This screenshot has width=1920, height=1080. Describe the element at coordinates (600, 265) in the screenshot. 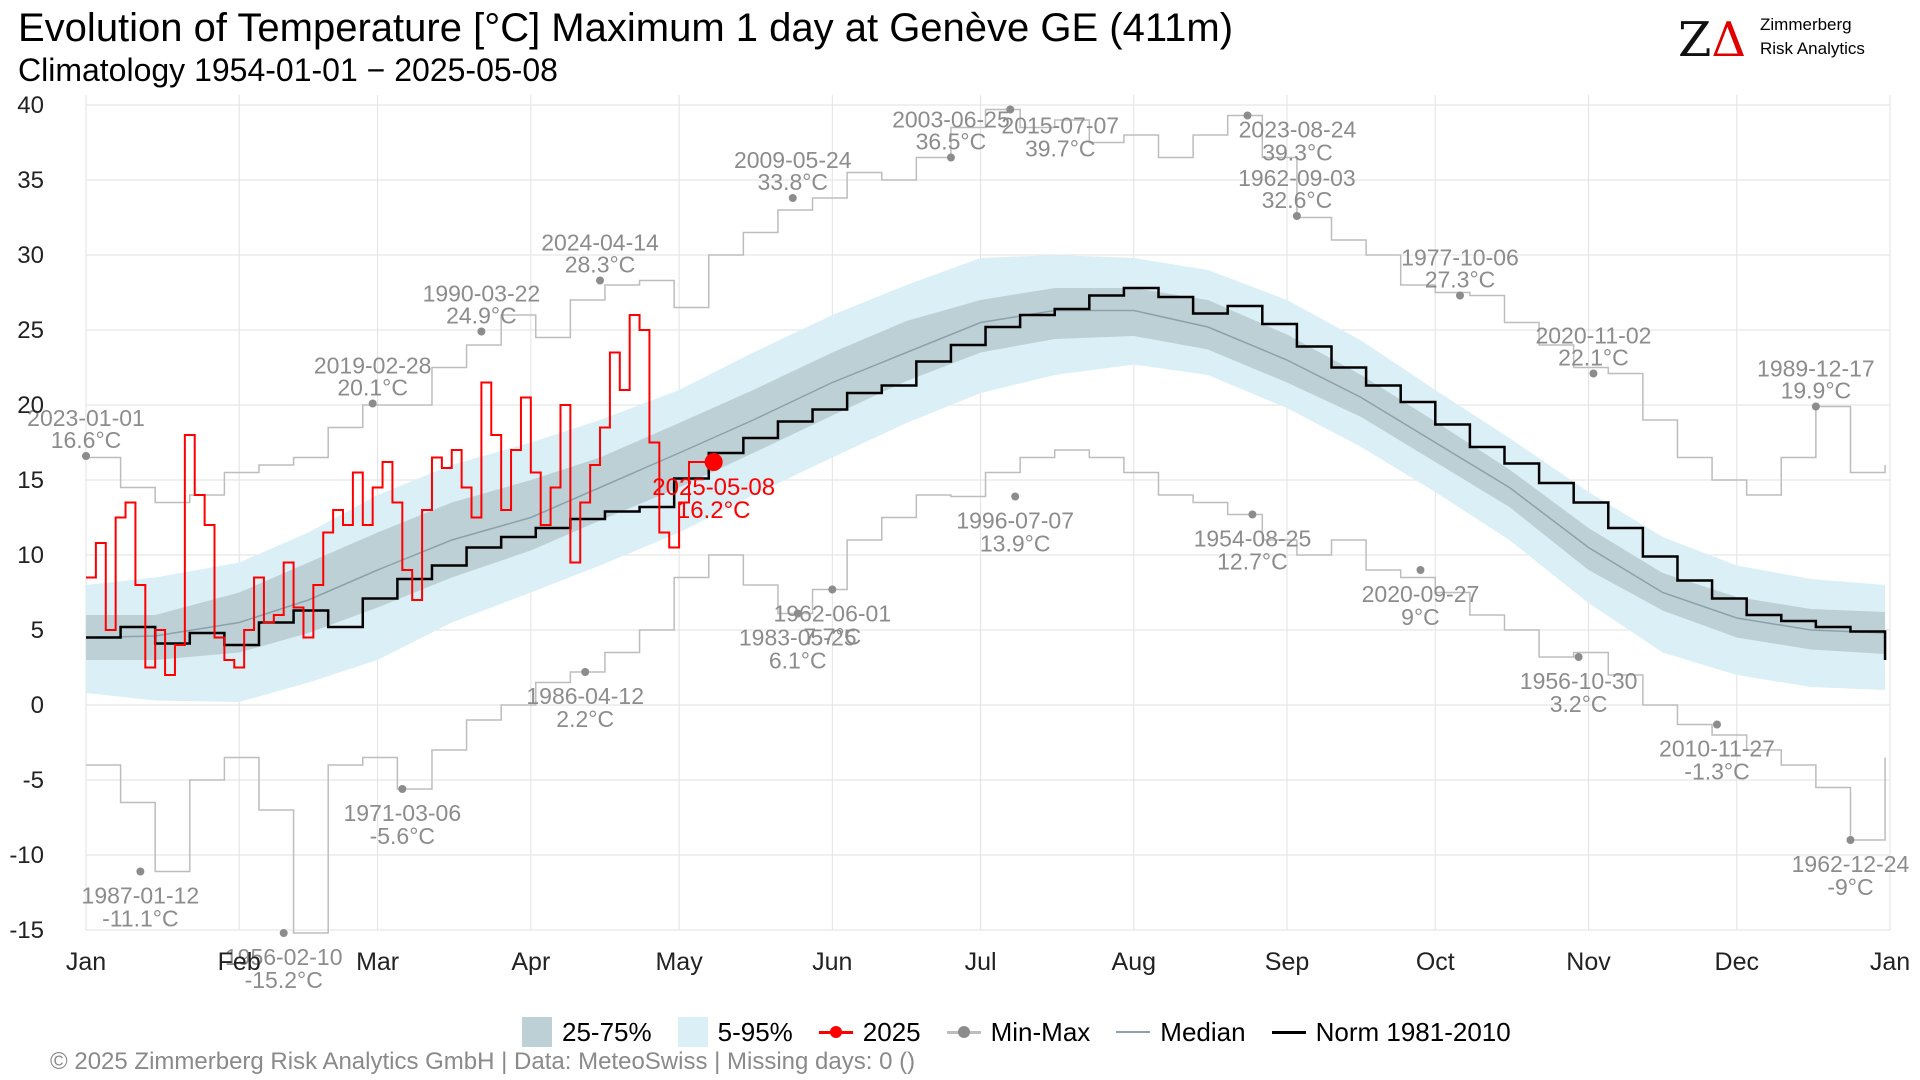

I see `record-value-label: 28.3°C` at that location.